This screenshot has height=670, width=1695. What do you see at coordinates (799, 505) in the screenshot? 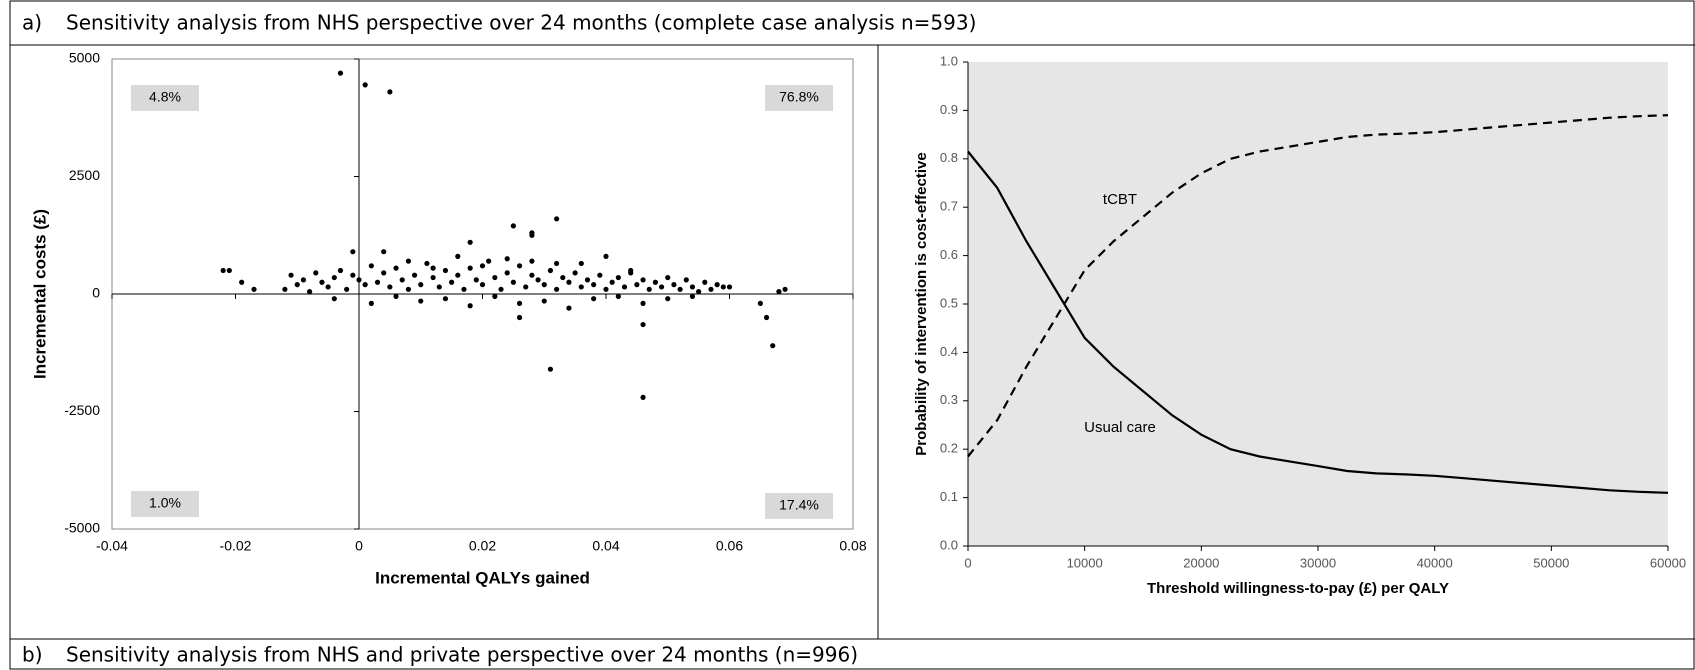
I see `quadrant-label: 17.4%` at bounding box center [799, 505].